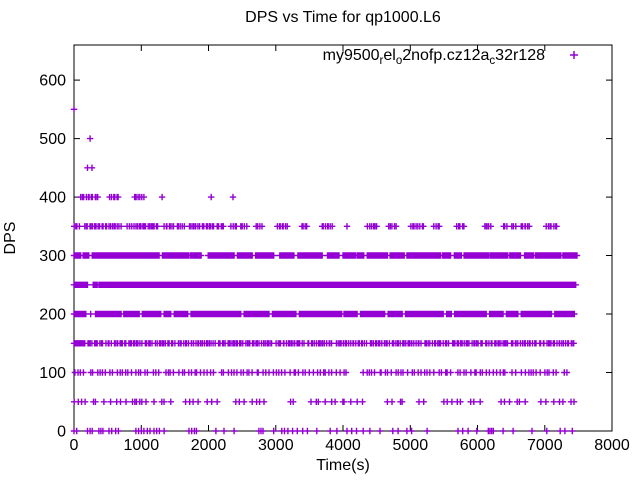  What do you see at coordinates (142, 445) in the screenshot?
I see `x-tick-label: 1000` at bounding box center [142, 445].